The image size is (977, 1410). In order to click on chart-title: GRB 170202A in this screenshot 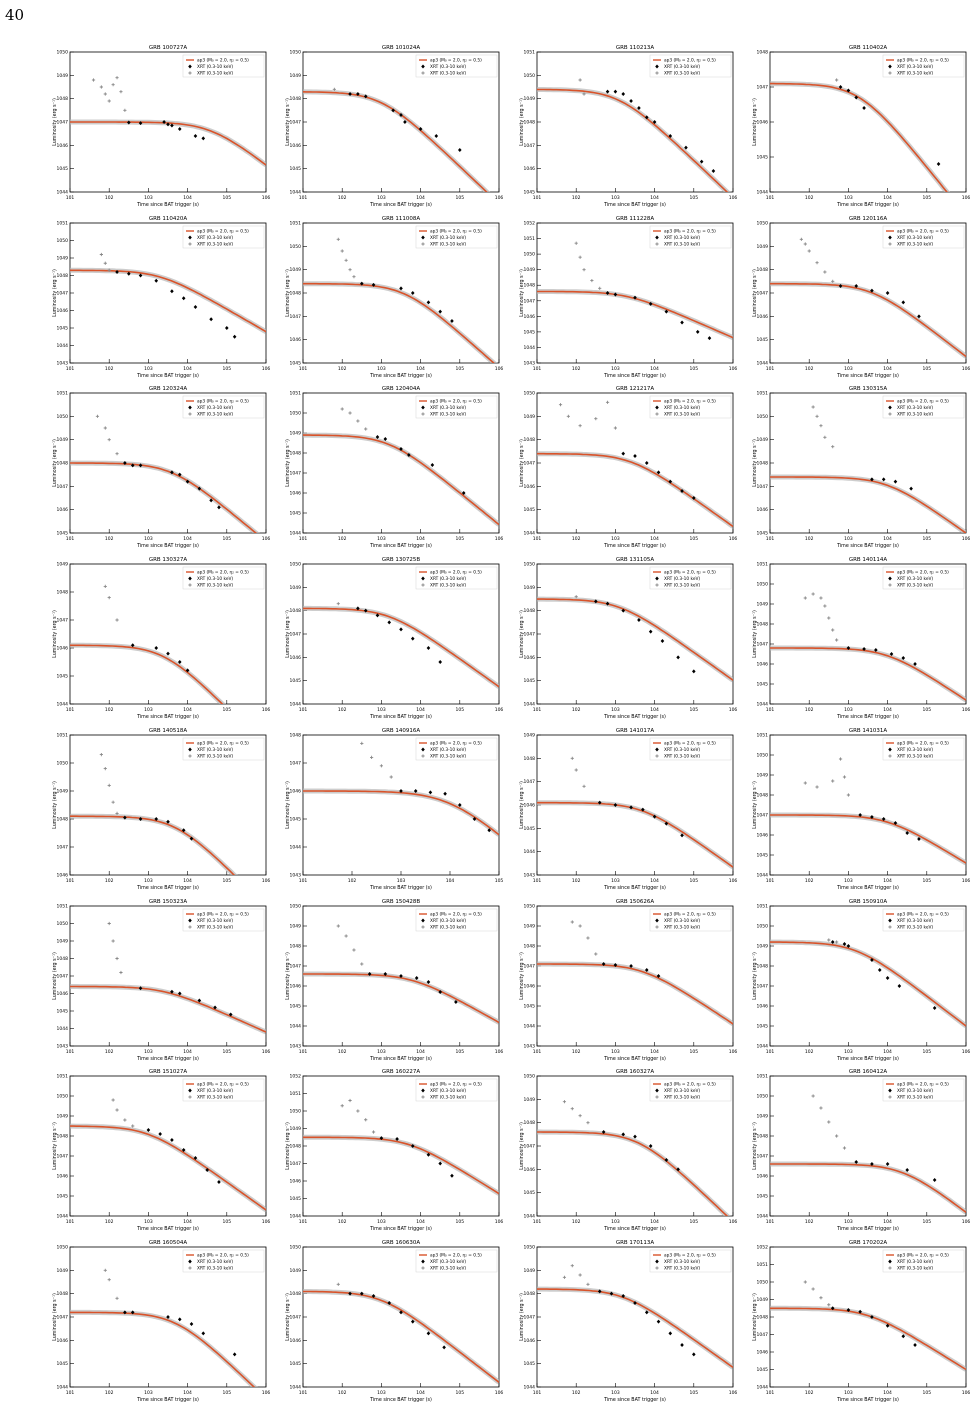, I will do `click(868, 1243)`.